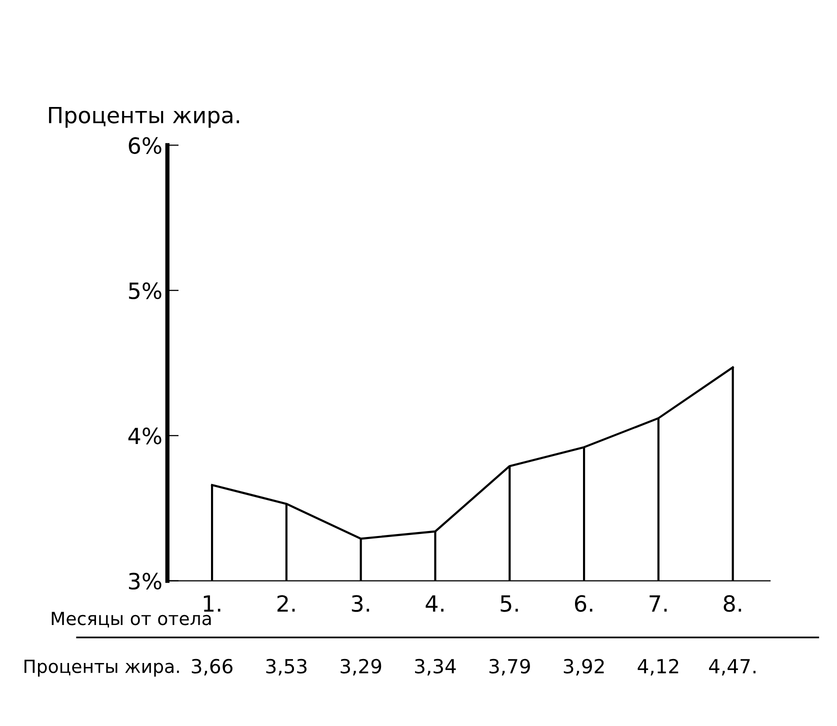 The image size is (837, 726). Describe the element at coordinates (584, 667) in the screenshot. I see `text: 3,92` at that location.